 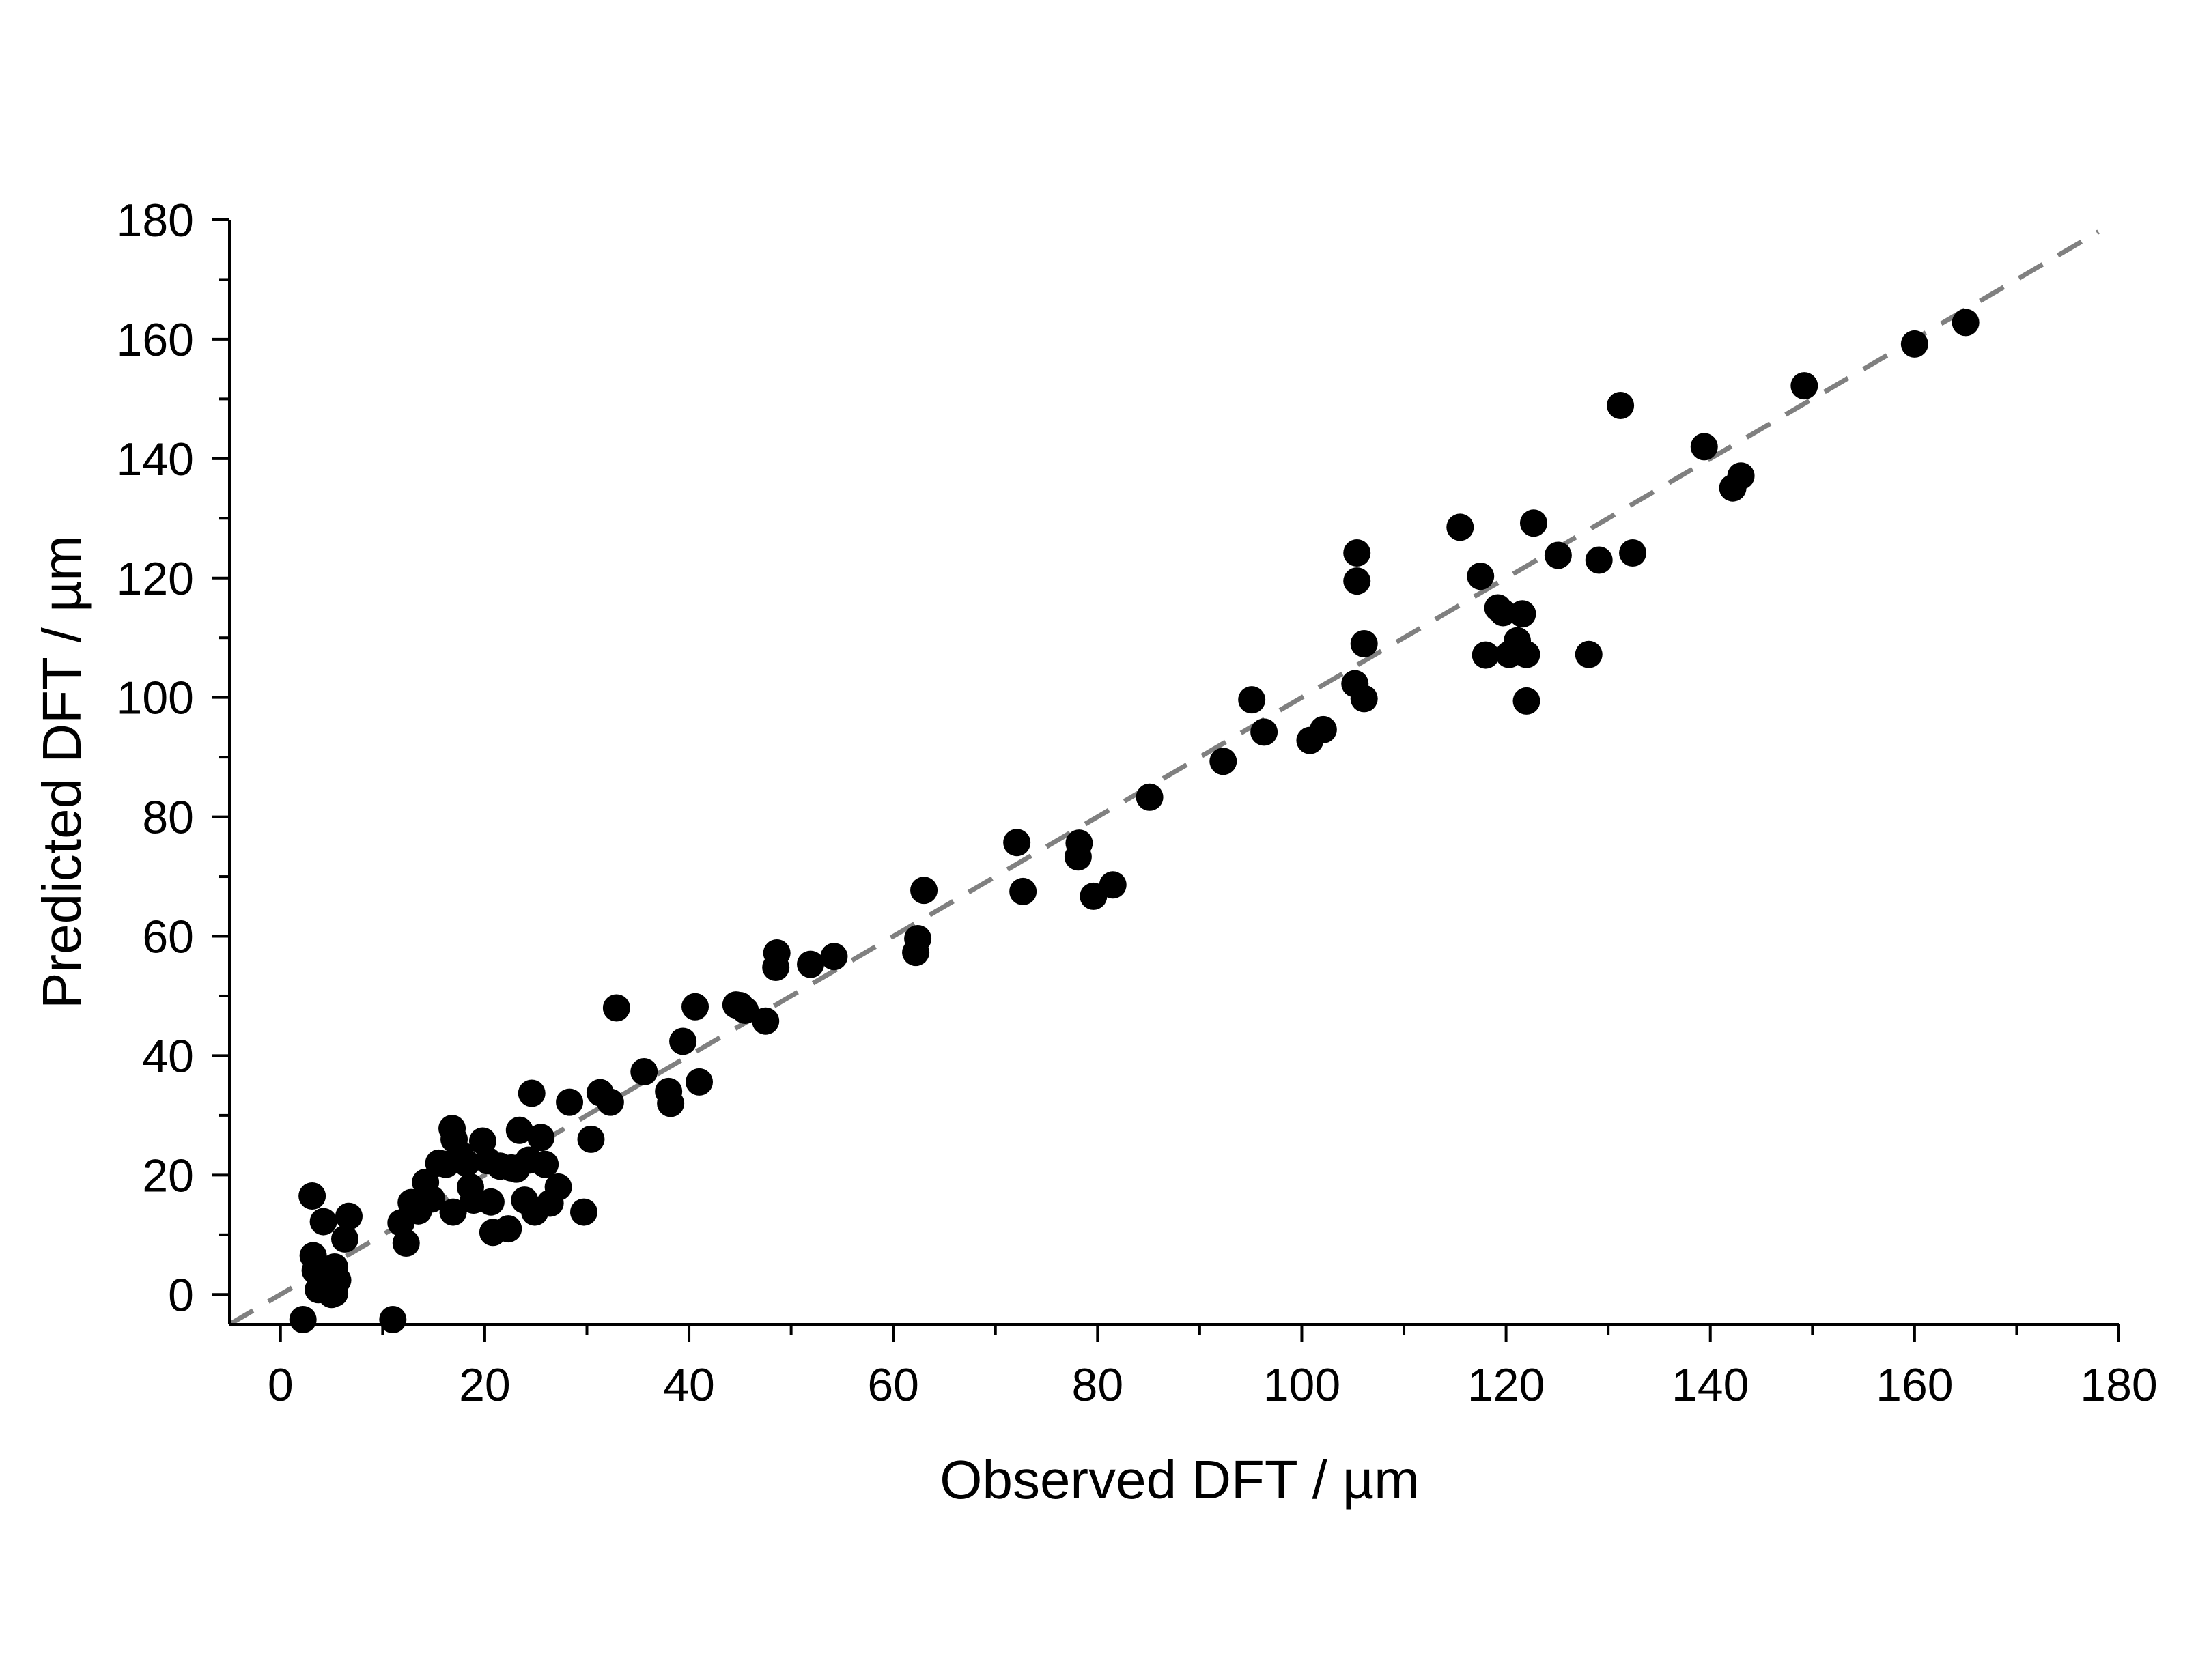 I want to click on x-tick-label-100: 100, so click(x=1302, y=1385).